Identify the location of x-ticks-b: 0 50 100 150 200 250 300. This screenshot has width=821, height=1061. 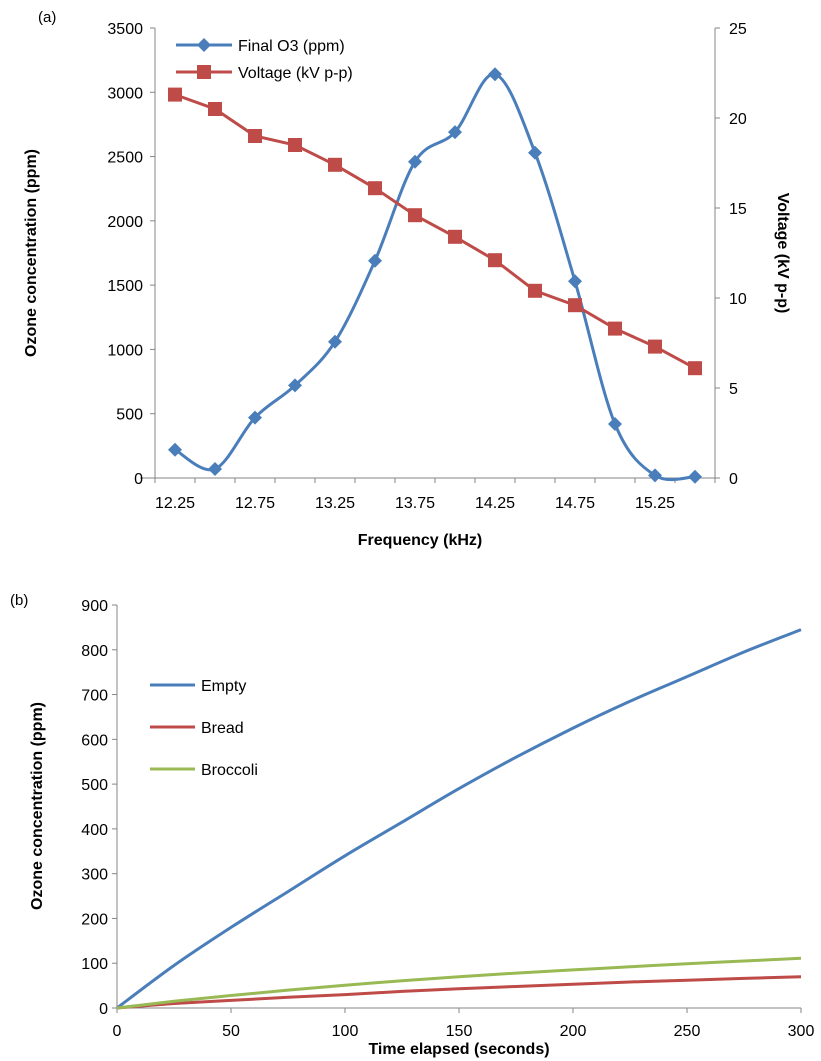
(464, 1024).